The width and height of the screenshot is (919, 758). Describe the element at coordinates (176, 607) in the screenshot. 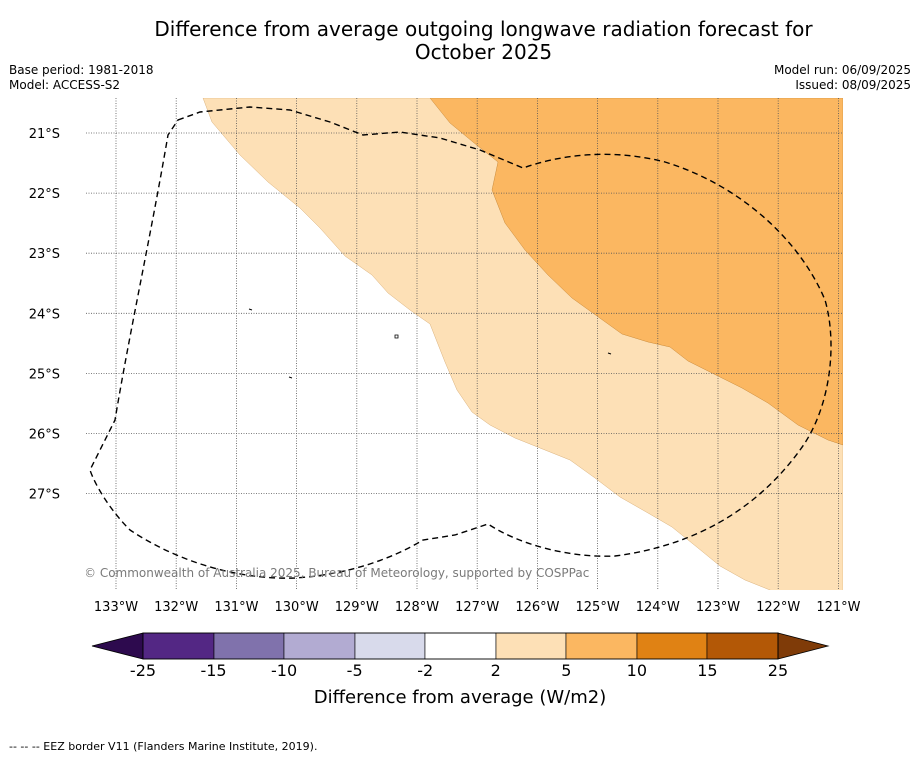

I see `longitude-label: 132°W` at that location.